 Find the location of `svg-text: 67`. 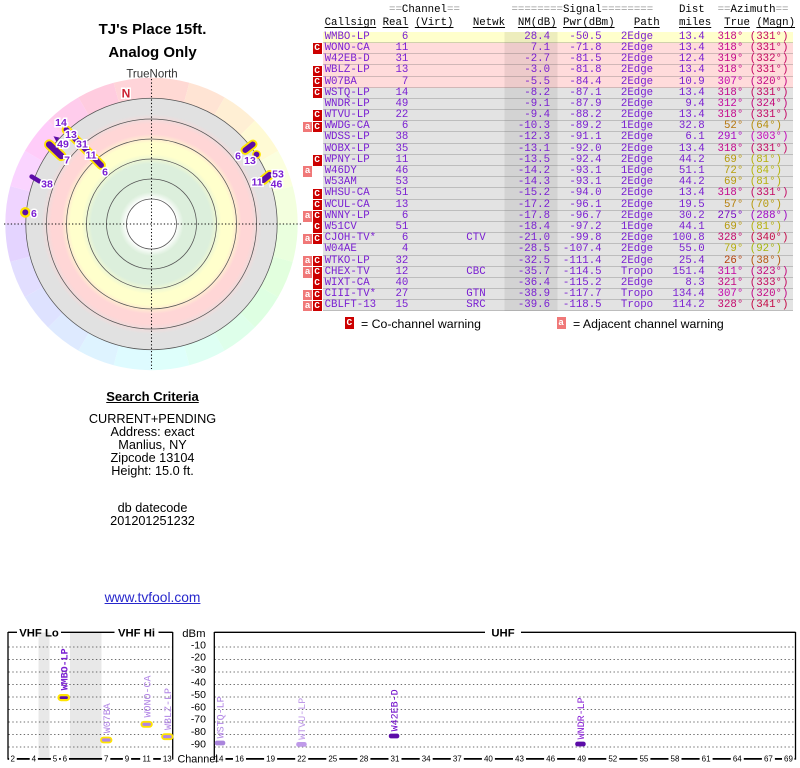

svg-text: 67 is located at coordinates (768, 758).